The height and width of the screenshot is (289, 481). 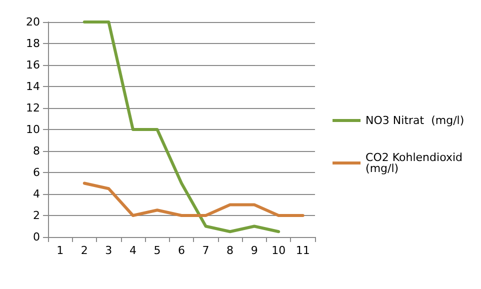 What do you see at coordinates (33, 86) in the screenshot?
I see `y-tick-label: 14` at bounding box center [33, 86].